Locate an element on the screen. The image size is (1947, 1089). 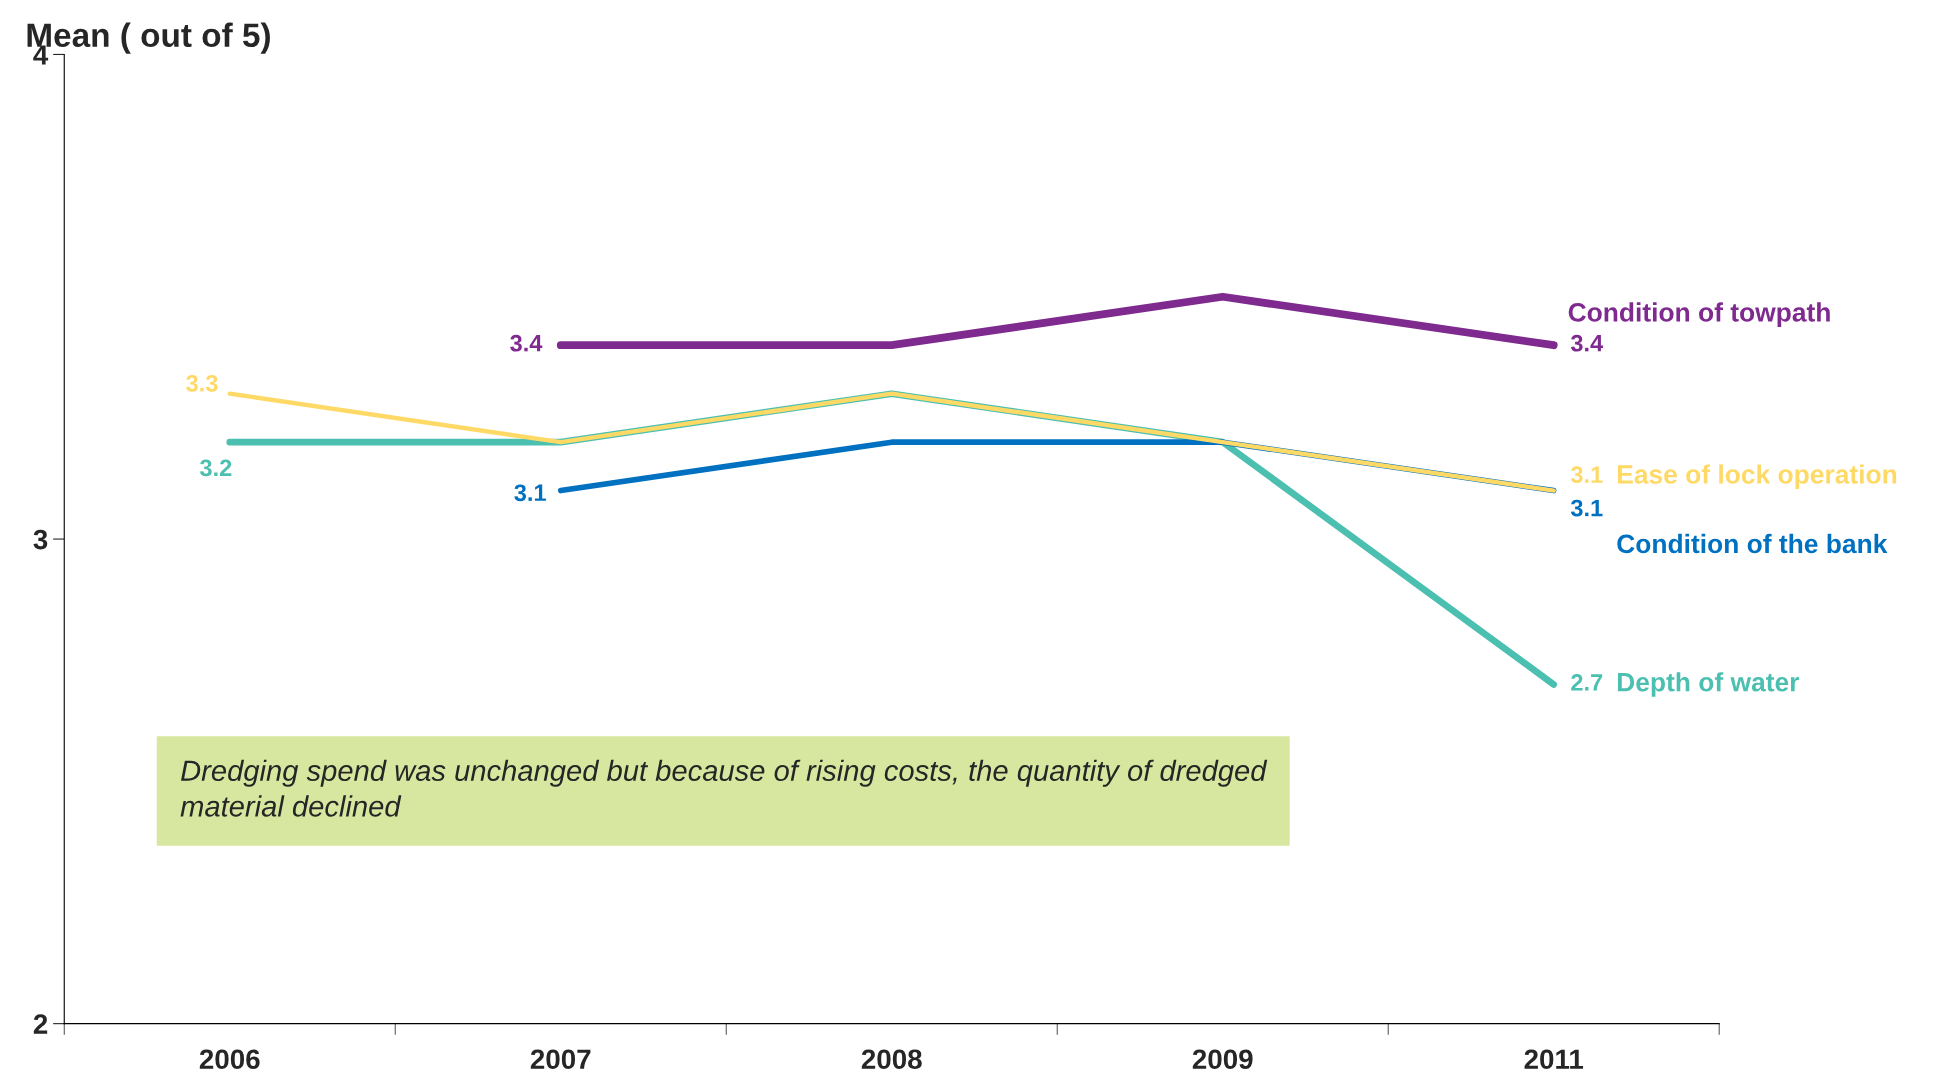
x-tick-label: 2006 is located at coordinates (229, 1059).